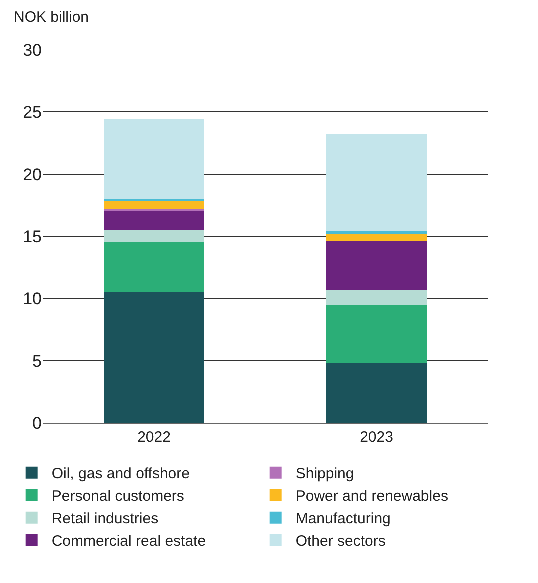  I want to click on y-tick-label: 10, so click(32, 299).